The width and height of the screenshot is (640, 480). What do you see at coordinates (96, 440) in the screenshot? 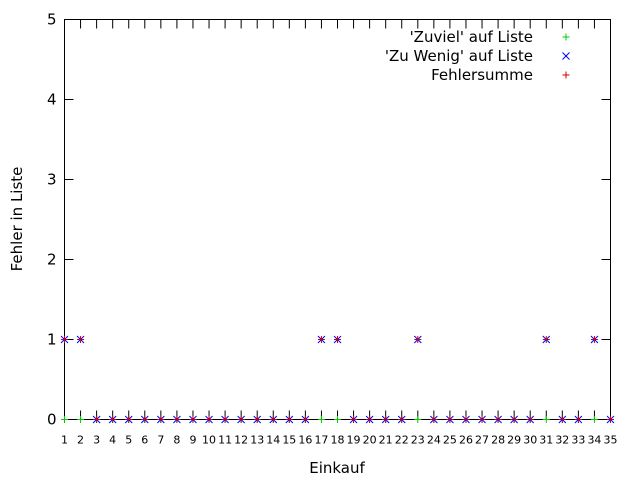
I see `x-tick-label: 3` at bounding box center [96, 440].